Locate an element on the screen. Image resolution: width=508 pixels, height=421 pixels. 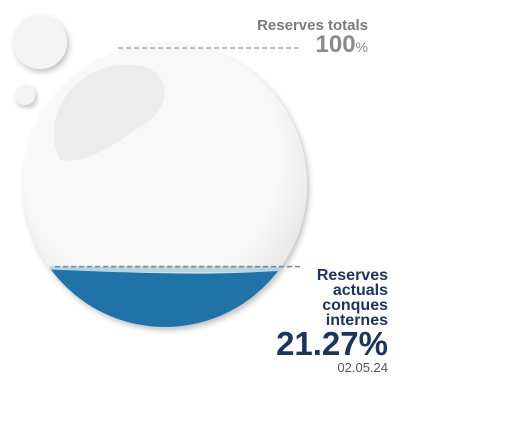
value-title: Reserves actuals conques internes is located at coordinates (352, 298).